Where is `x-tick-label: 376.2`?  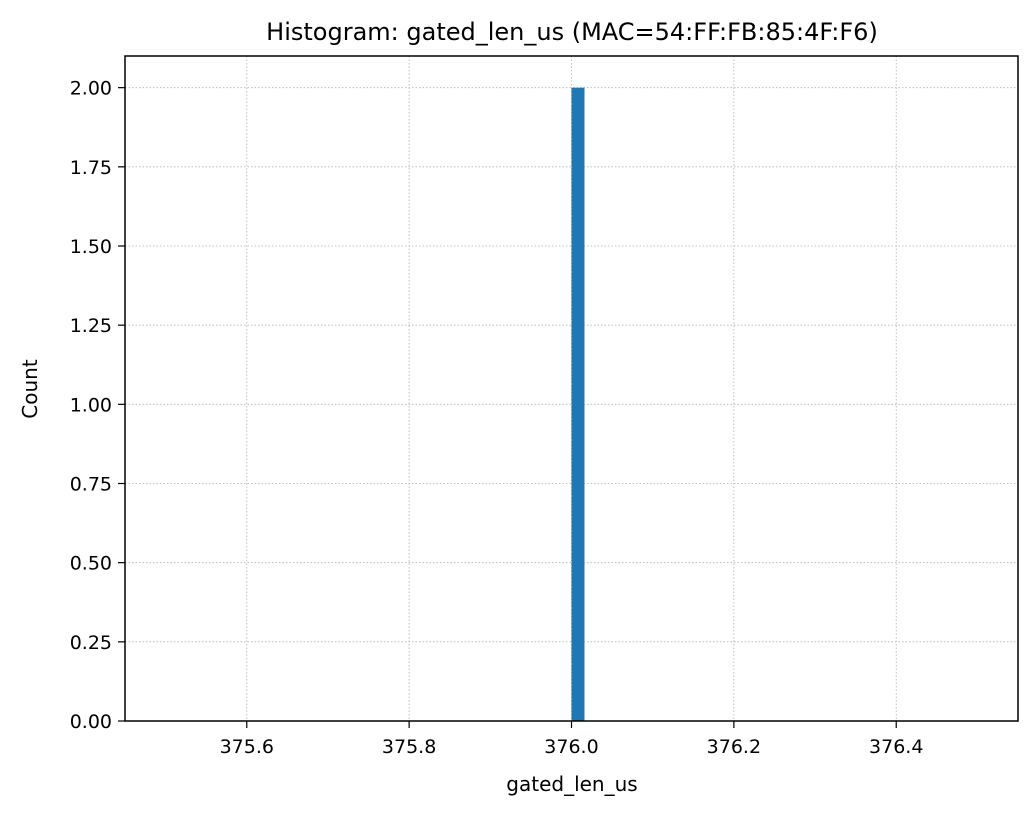 x-tick-label: 376.2 is located at coordinates (734, 747).